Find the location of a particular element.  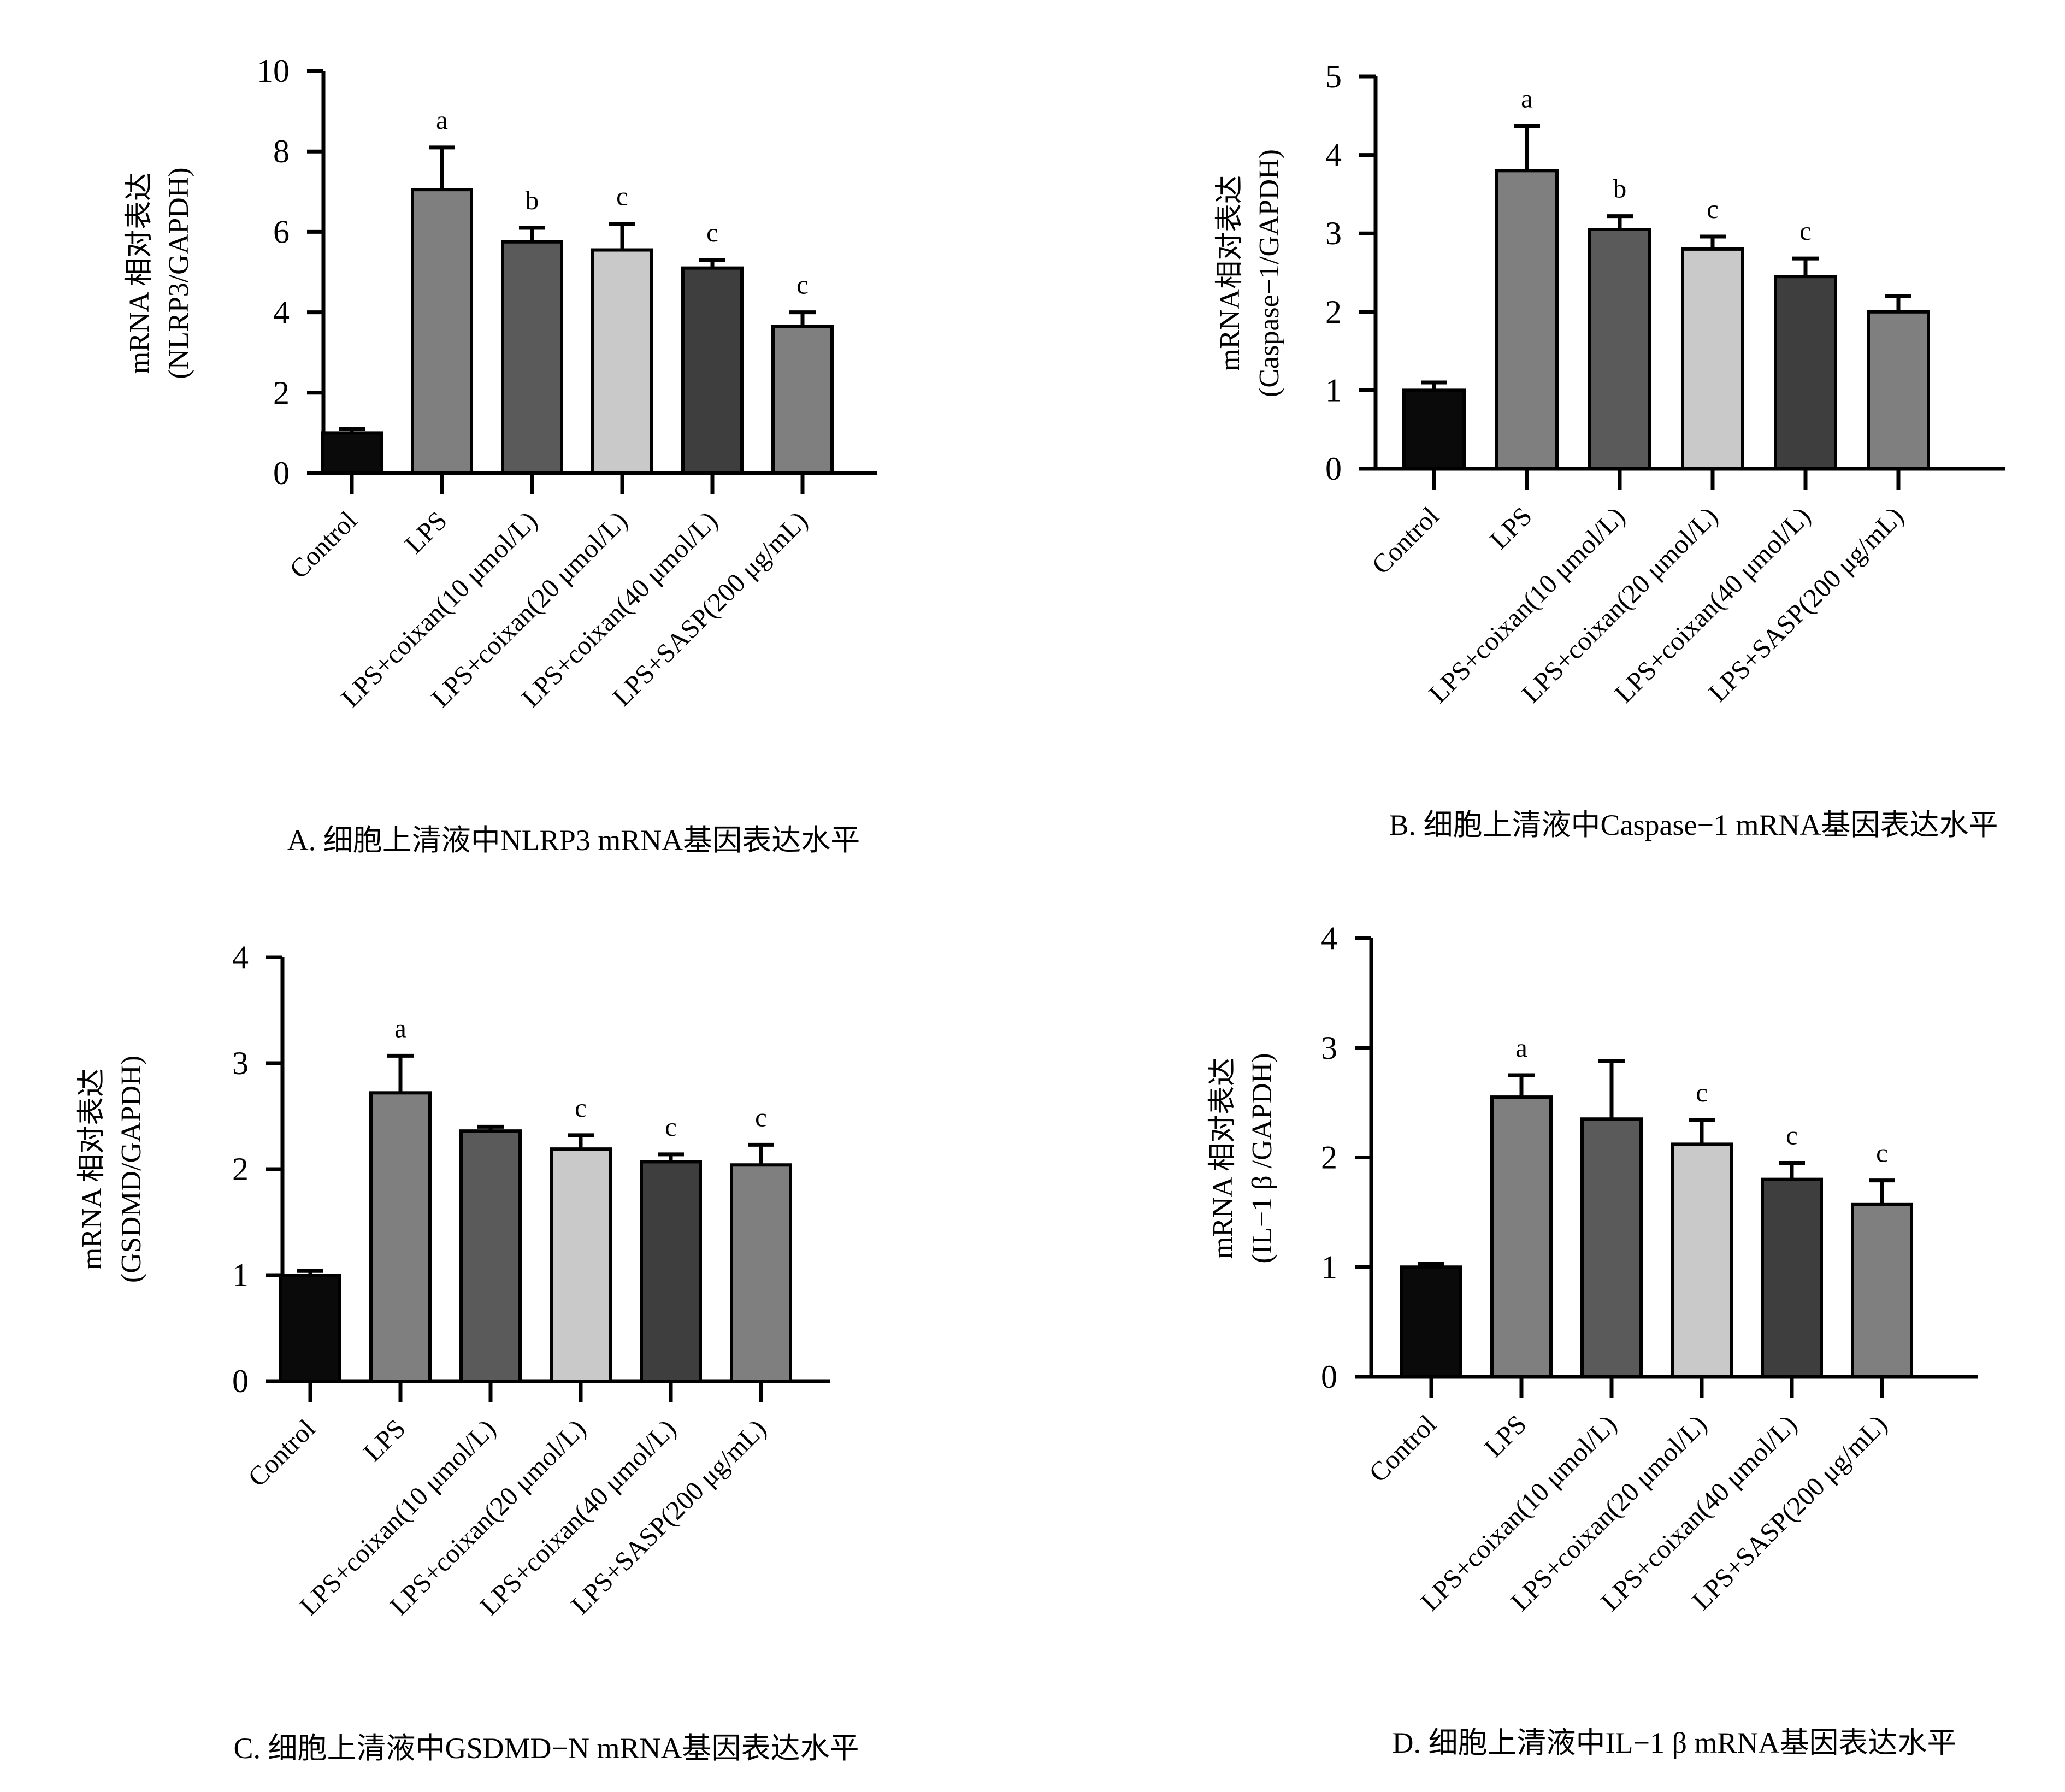

panel-b-category-label: Control is located at coordinates (1405, 540).